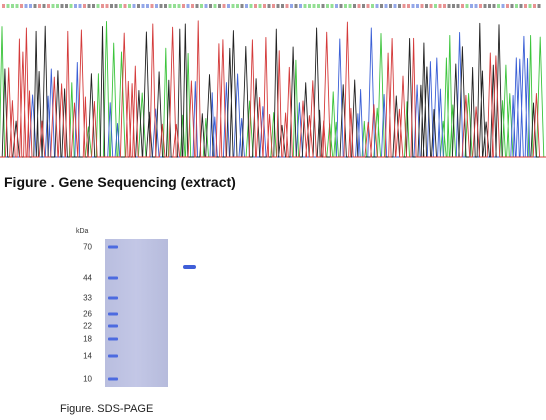 The width and height of the screenshot is (546, 420). I want to click on mw-label-33: 33, so click(87, 298).